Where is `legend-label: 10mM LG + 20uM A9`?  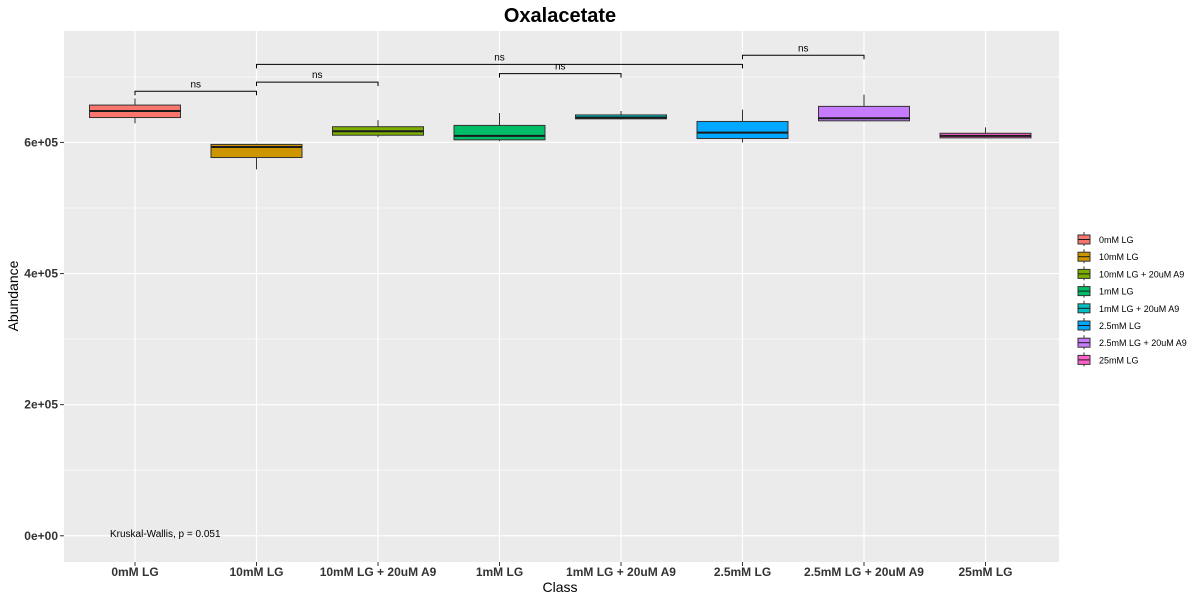 legend-label: 10mM LG + 20uM A9 is located at coordinates (1141, 274).